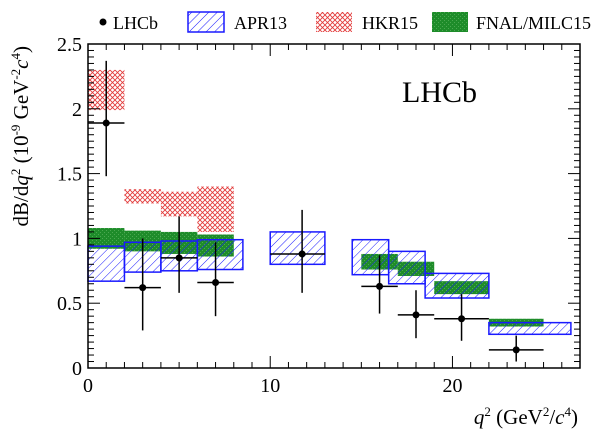  What do you see at coordinates (334, 22) in the screenshot?
I see `legend-swatch-hkr15` at bounding box center [334, 22].